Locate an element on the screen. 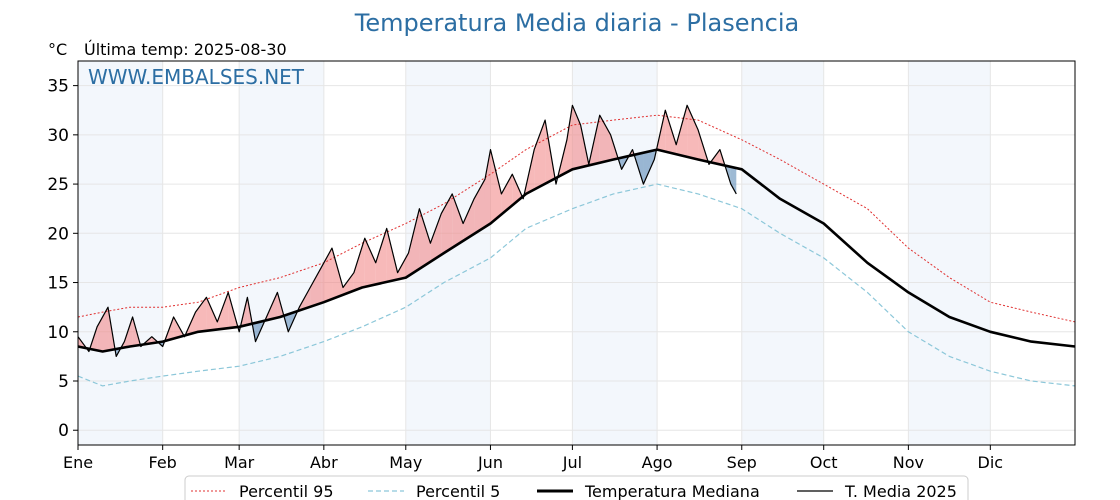  y-tick-label: 15 is located at coordinates (58, 284).